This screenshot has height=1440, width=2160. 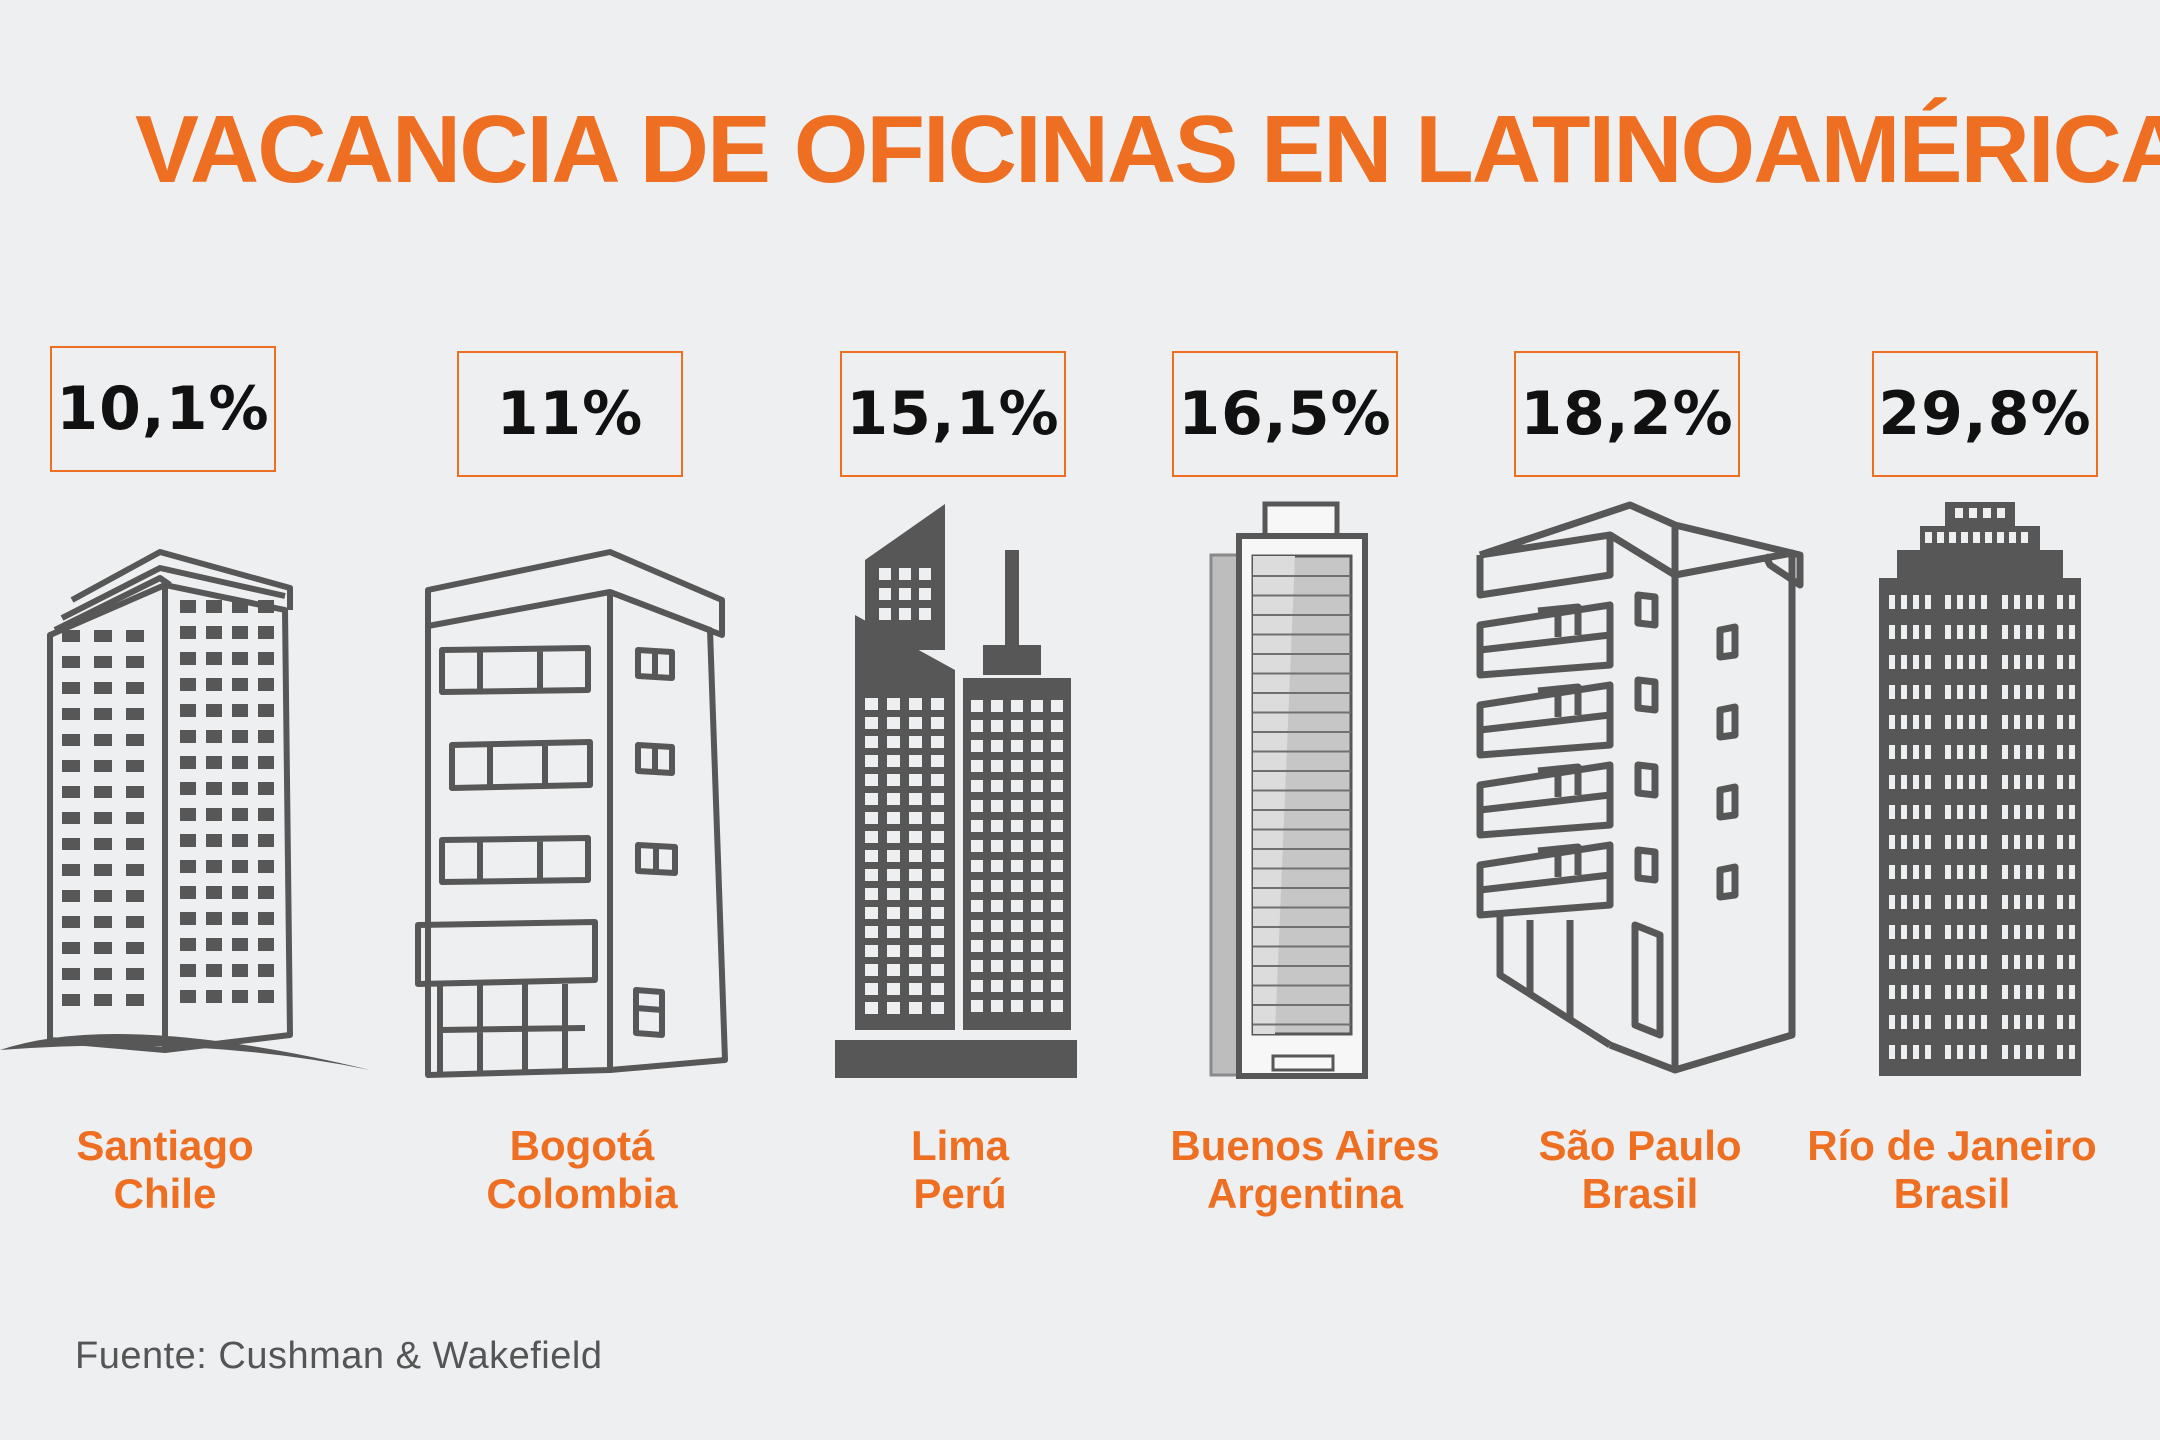 I want to click on country-name: Brasil, so click(x=1952, y=1193).